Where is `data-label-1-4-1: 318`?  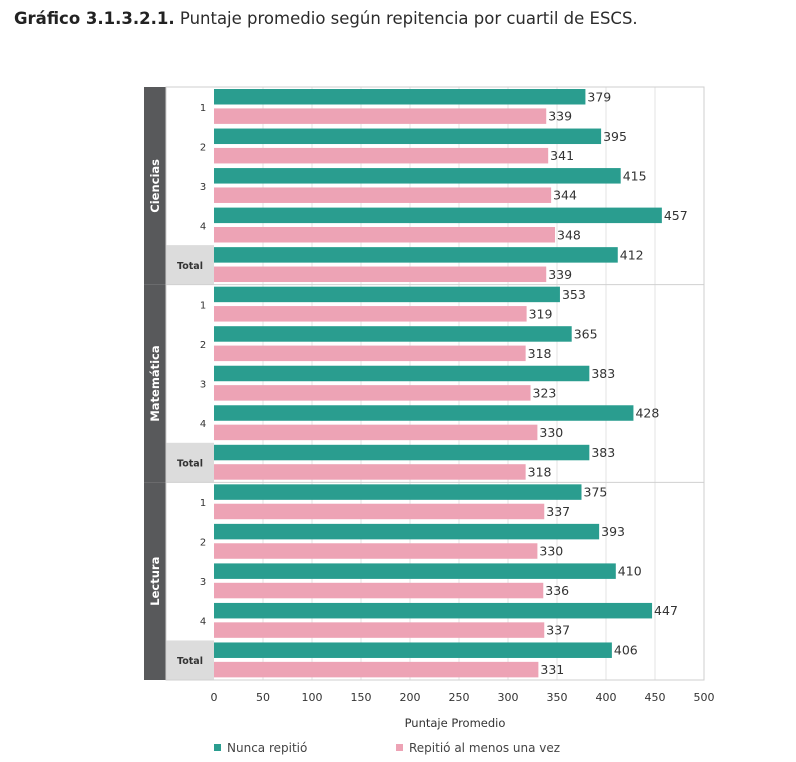 data-label-1-4-1: 318 is located at coordinates (540, 471).